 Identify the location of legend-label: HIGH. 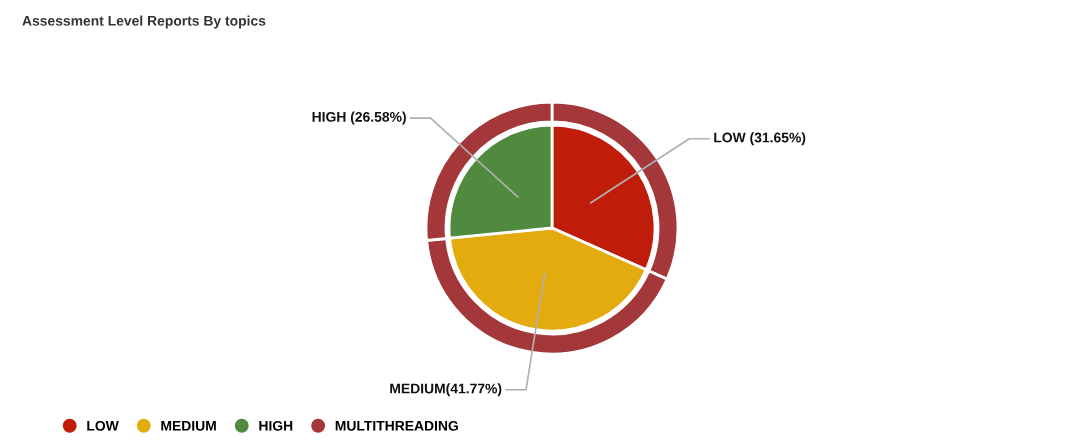
(276, 425).